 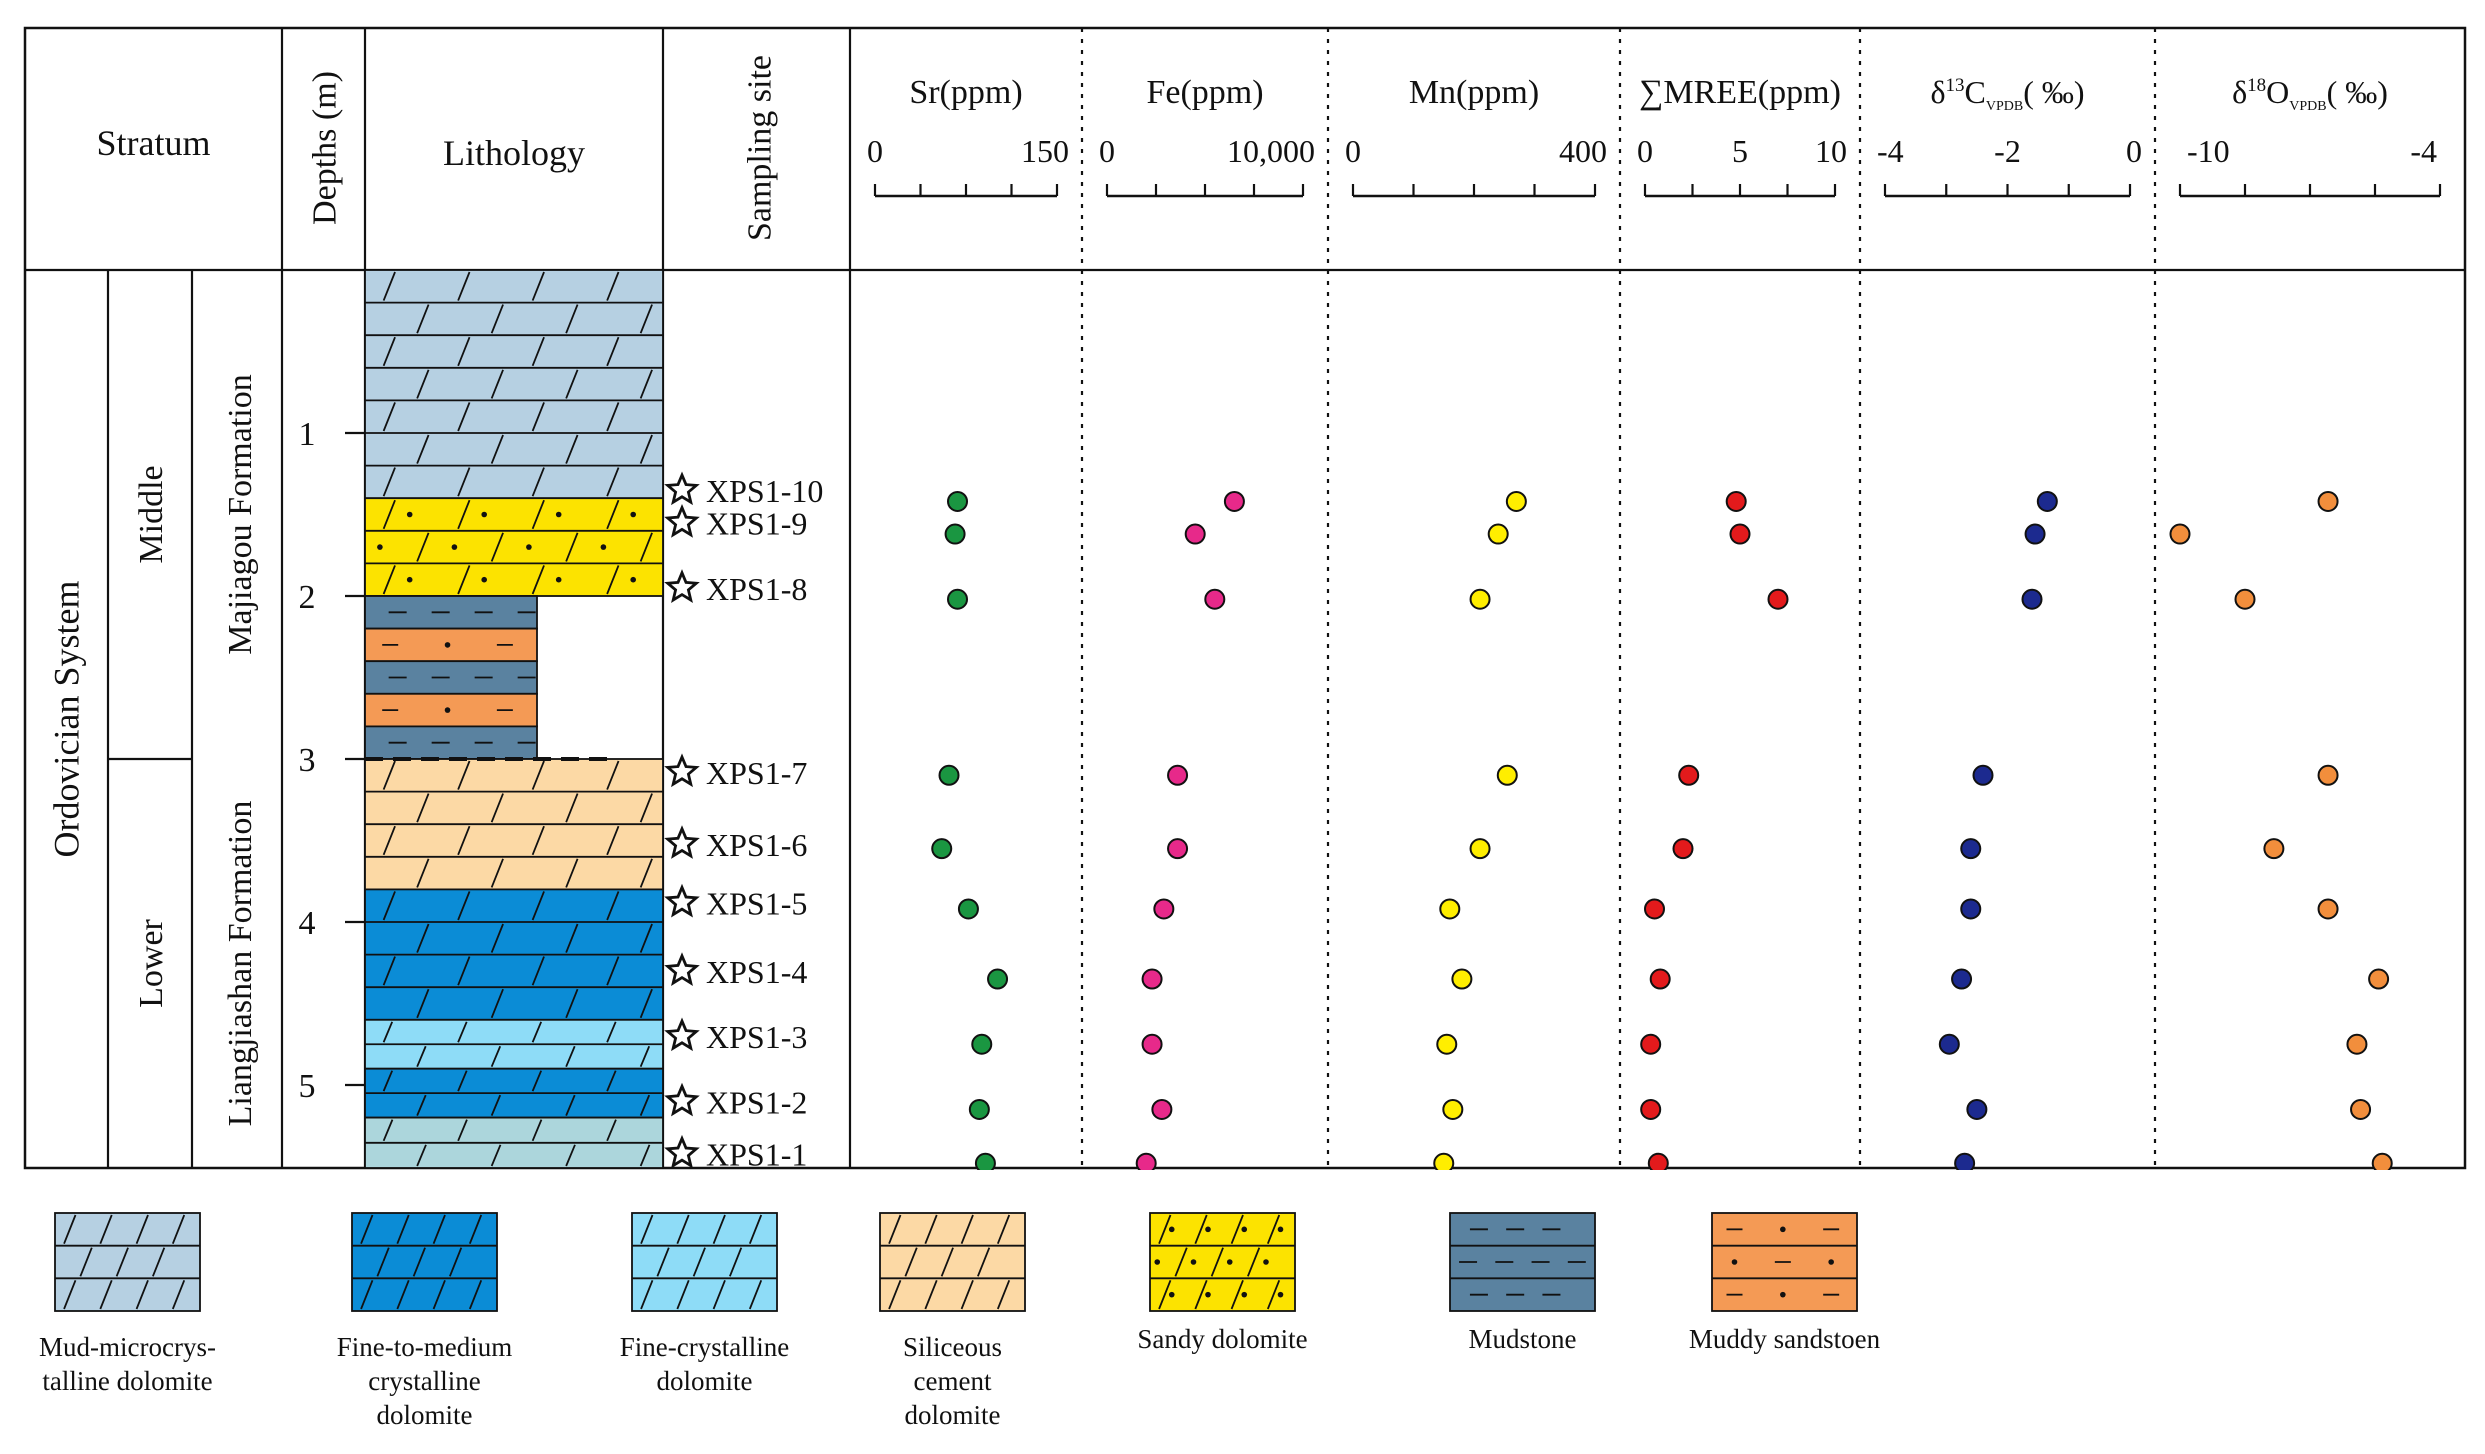 I want to click on depth-column: 1 2 3 4 5, so click(x=332, y=760).